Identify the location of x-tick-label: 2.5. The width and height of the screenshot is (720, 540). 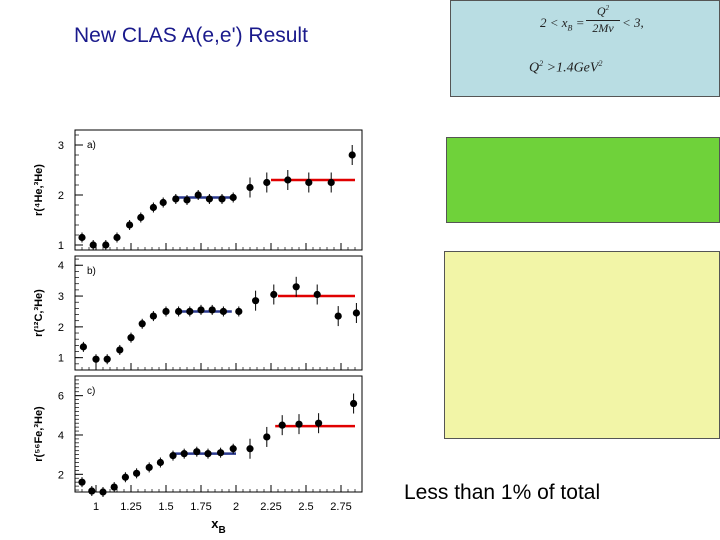
(305, 507).